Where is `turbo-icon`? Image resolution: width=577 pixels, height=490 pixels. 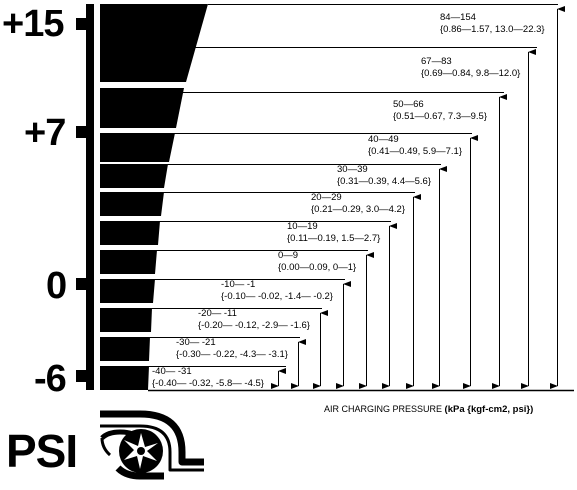
turbo-icon is located at coordinates (152, 445).